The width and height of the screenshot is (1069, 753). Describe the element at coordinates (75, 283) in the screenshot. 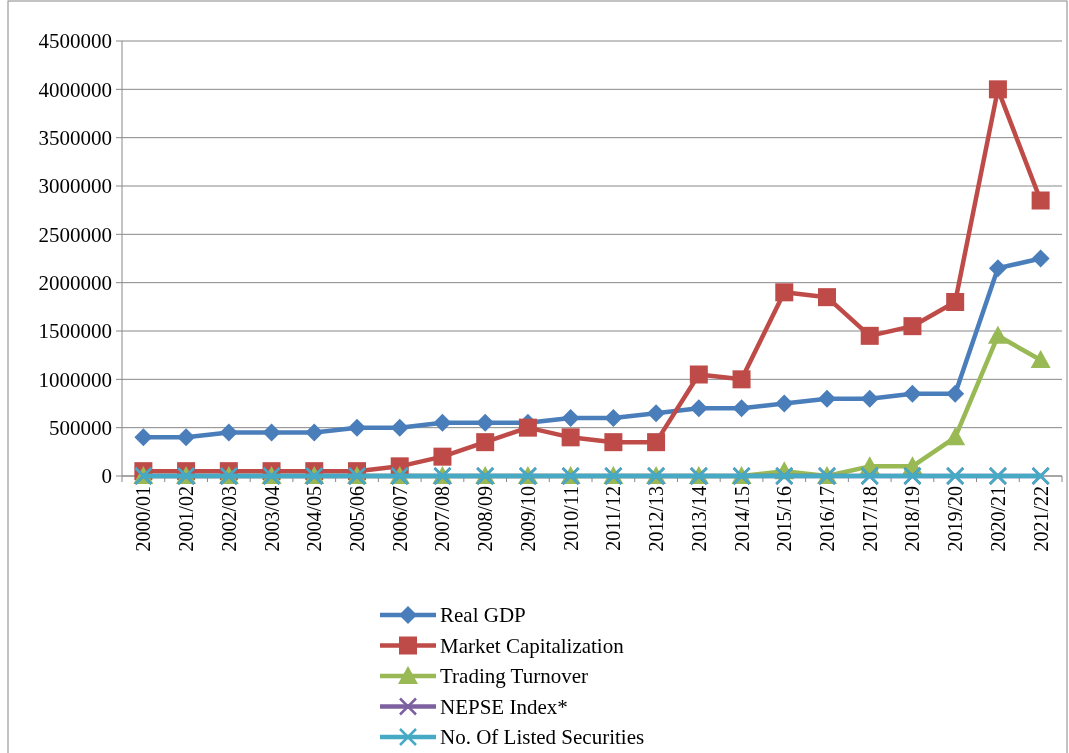

I see `y-tick-label: 2000000` at that location.